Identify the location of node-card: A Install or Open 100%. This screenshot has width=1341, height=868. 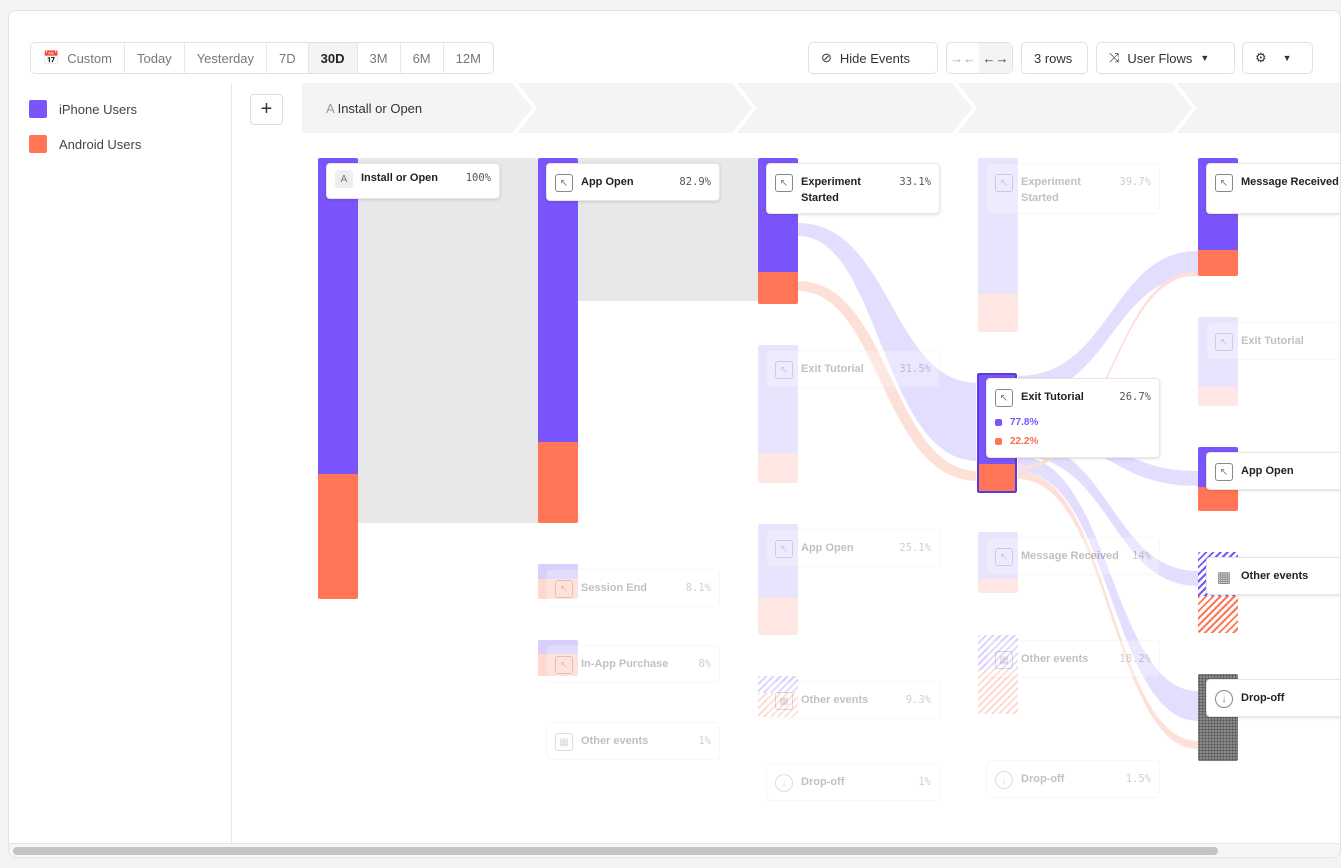
(413, 181).